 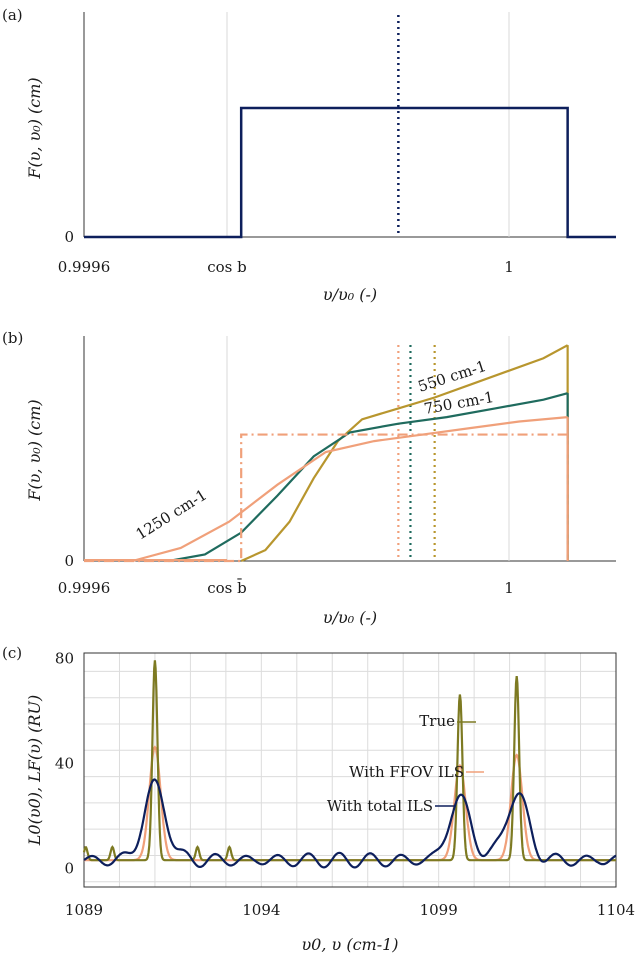 What do you see at coordinates (84, 588) in the screenshot?
I see `panel-b-xtick-0: 0.9996` at bounding box center [84, 588].